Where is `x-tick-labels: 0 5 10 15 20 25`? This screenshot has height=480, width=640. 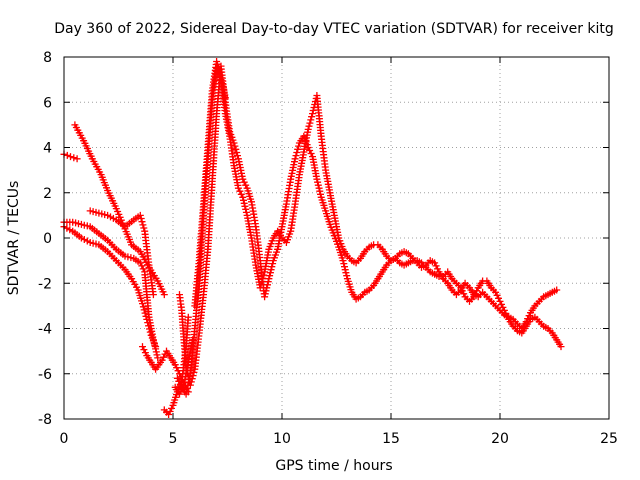
x-tick-labels: 0 5 10 15 20 25 is located at coordinates (339, 439).